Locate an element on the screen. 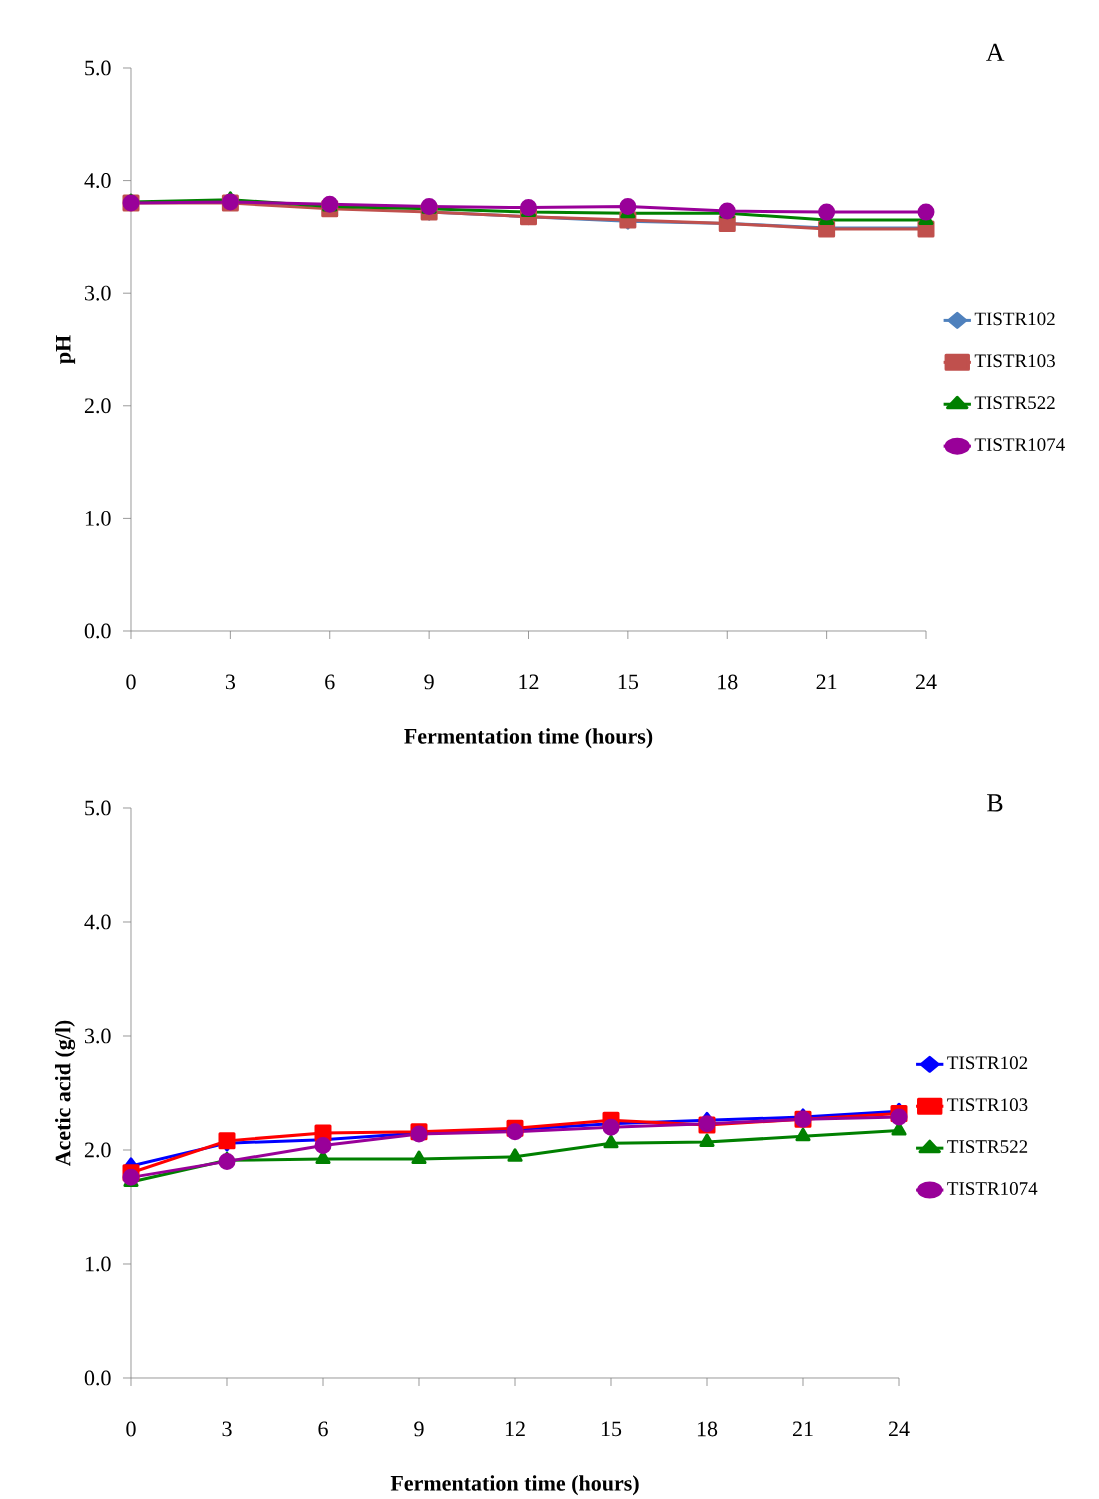 The height and width of the screenshot is (1499, 1099). text: A is located at coordinates (995, 52).